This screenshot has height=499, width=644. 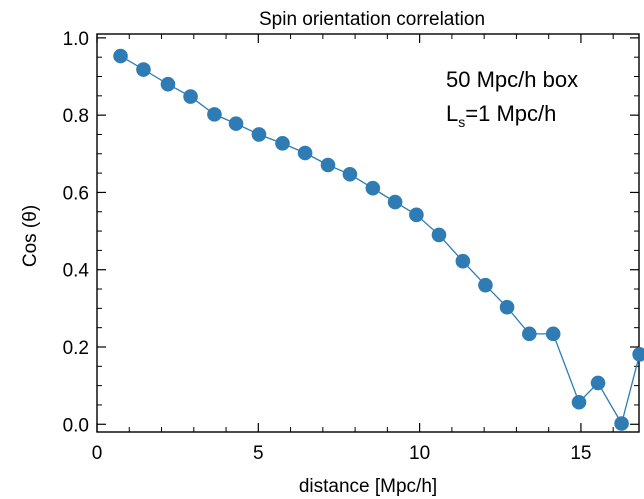 What do you see at coordinates (76, 39) in the screenshot?
I see `y-tick-label: 1.0` at bounding box center [76, 39].